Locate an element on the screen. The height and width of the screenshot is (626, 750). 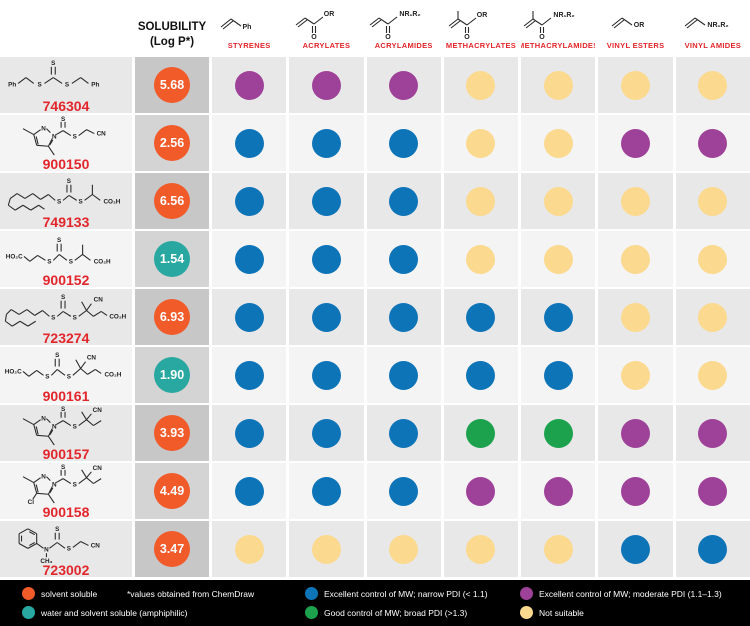
solubility-header-line2: (Log P*) is located at coordinates (172, 41).